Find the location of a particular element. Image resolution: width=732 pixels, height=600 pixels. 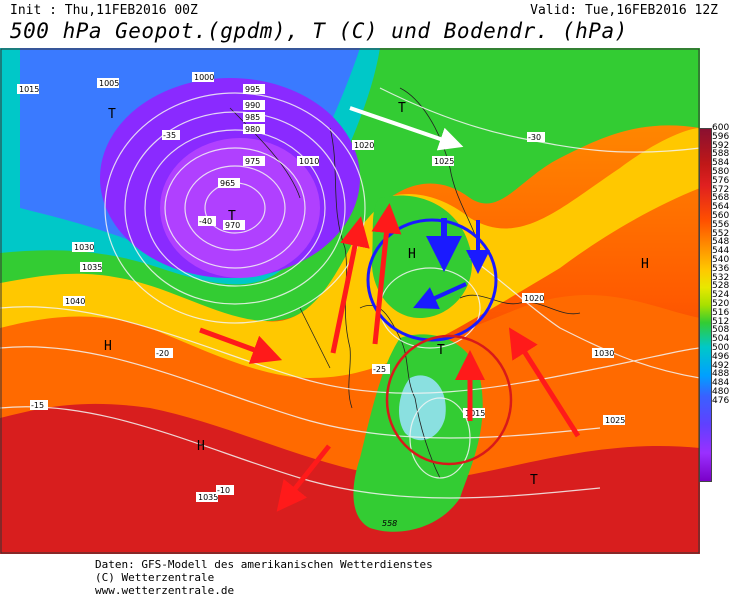

field-cyan-med is located at coordinates (422, 408).